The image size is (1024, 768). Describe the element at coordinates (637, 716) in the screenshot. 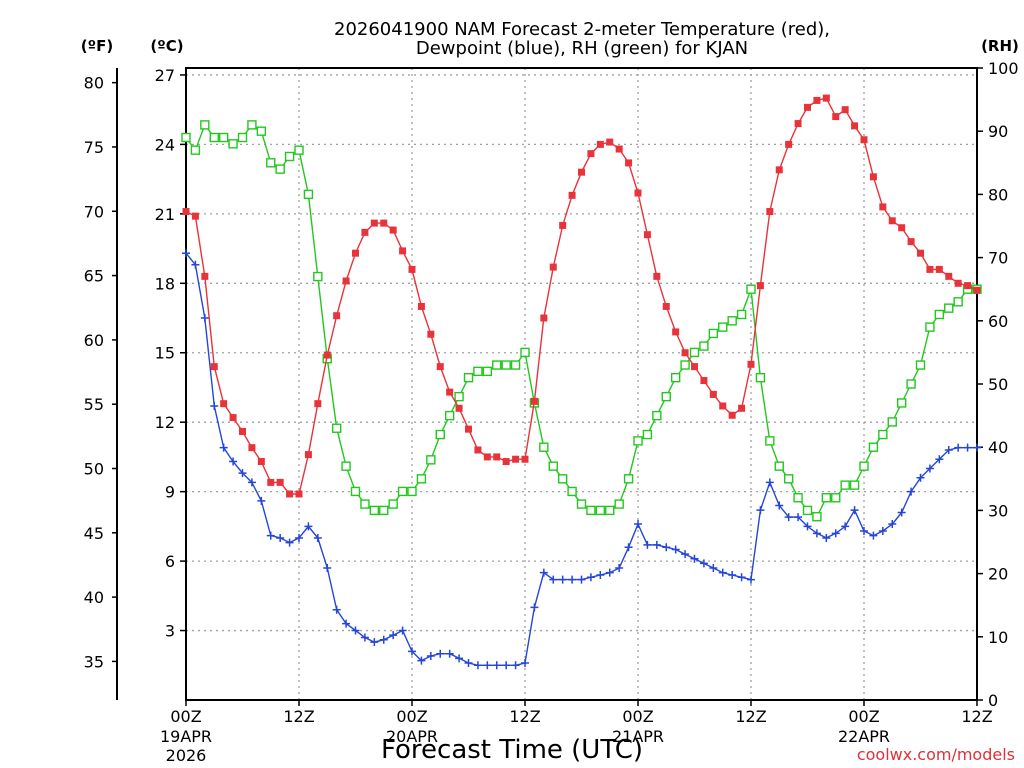

I see `x-tick-label: 00Z` at that location.